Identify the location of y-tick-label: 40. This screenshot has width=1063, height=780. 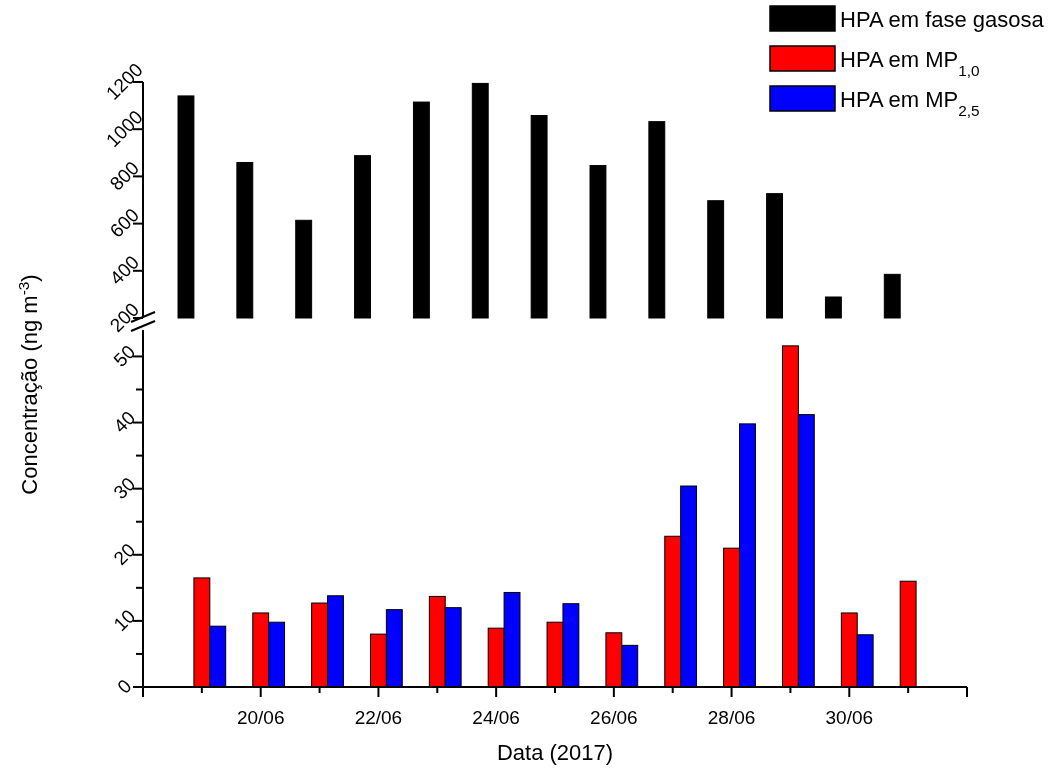
(124, 422).